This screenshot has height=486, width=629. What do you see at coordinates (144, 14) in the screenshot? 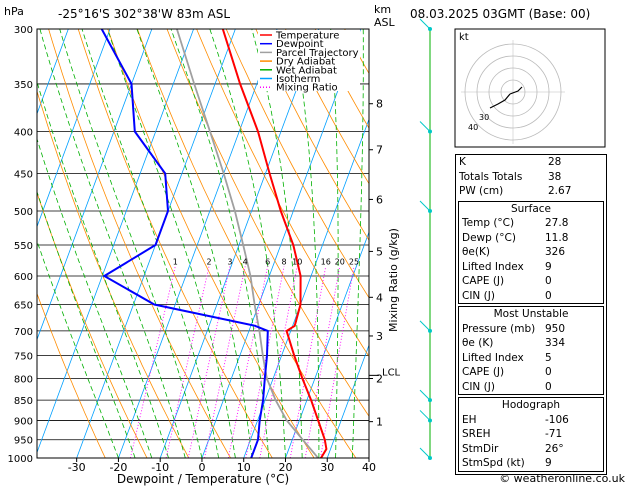
I see `location-title: -25°16'S 302°38'W 83m ASL` at bounding box center [144, 14].